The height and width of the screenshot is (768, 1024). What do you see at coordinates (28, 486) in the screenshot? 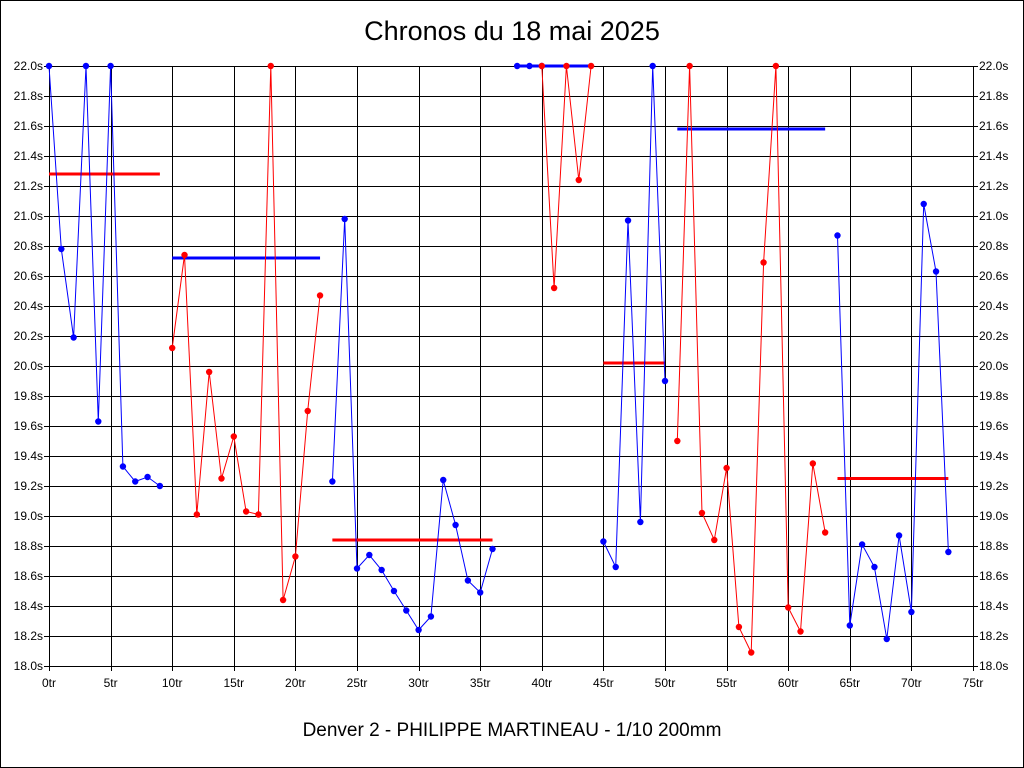
I see `y-tick-label-left: 19.2s` at bounding box center [28, 486].